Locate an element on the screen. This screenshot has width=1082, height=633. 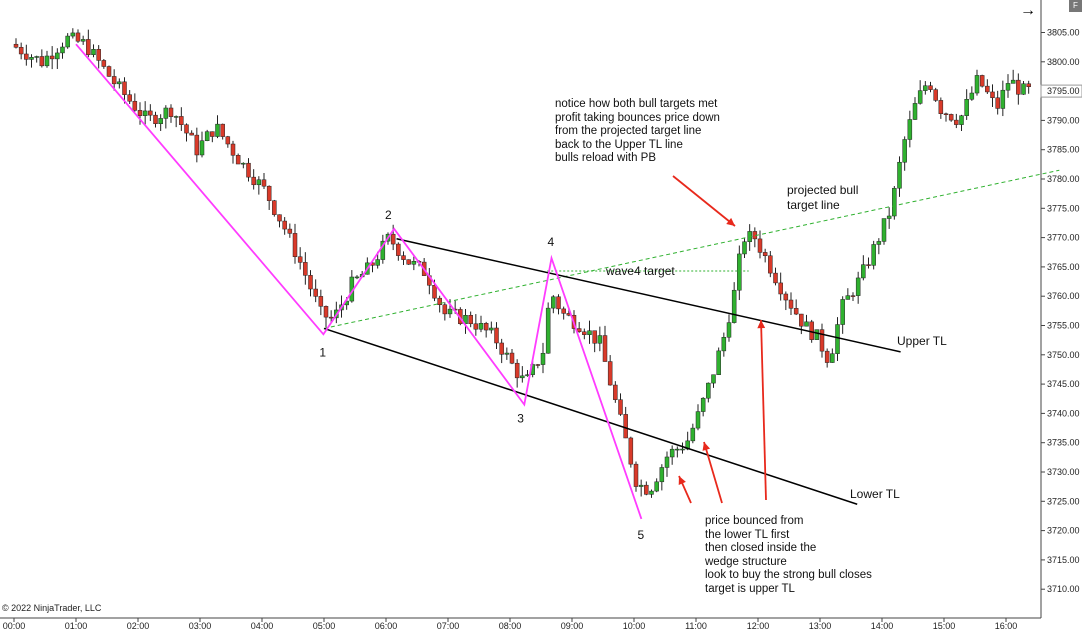
arrow-right-icon: → is located at coordinates (1028, 10).